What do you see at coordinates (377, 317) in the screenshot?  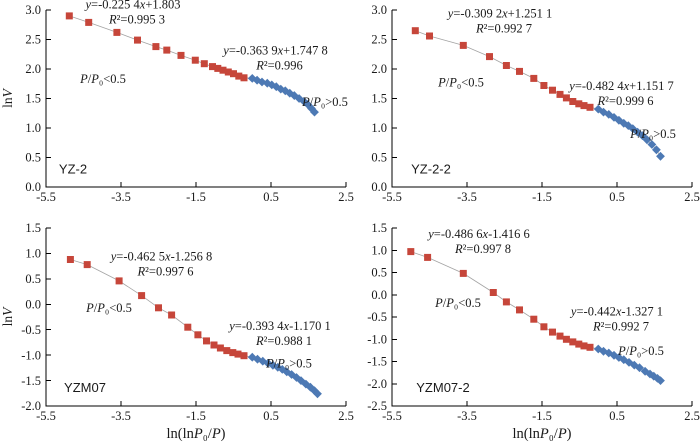 I see `y-tick-label: -0.5` at bounding box center [377, 317].